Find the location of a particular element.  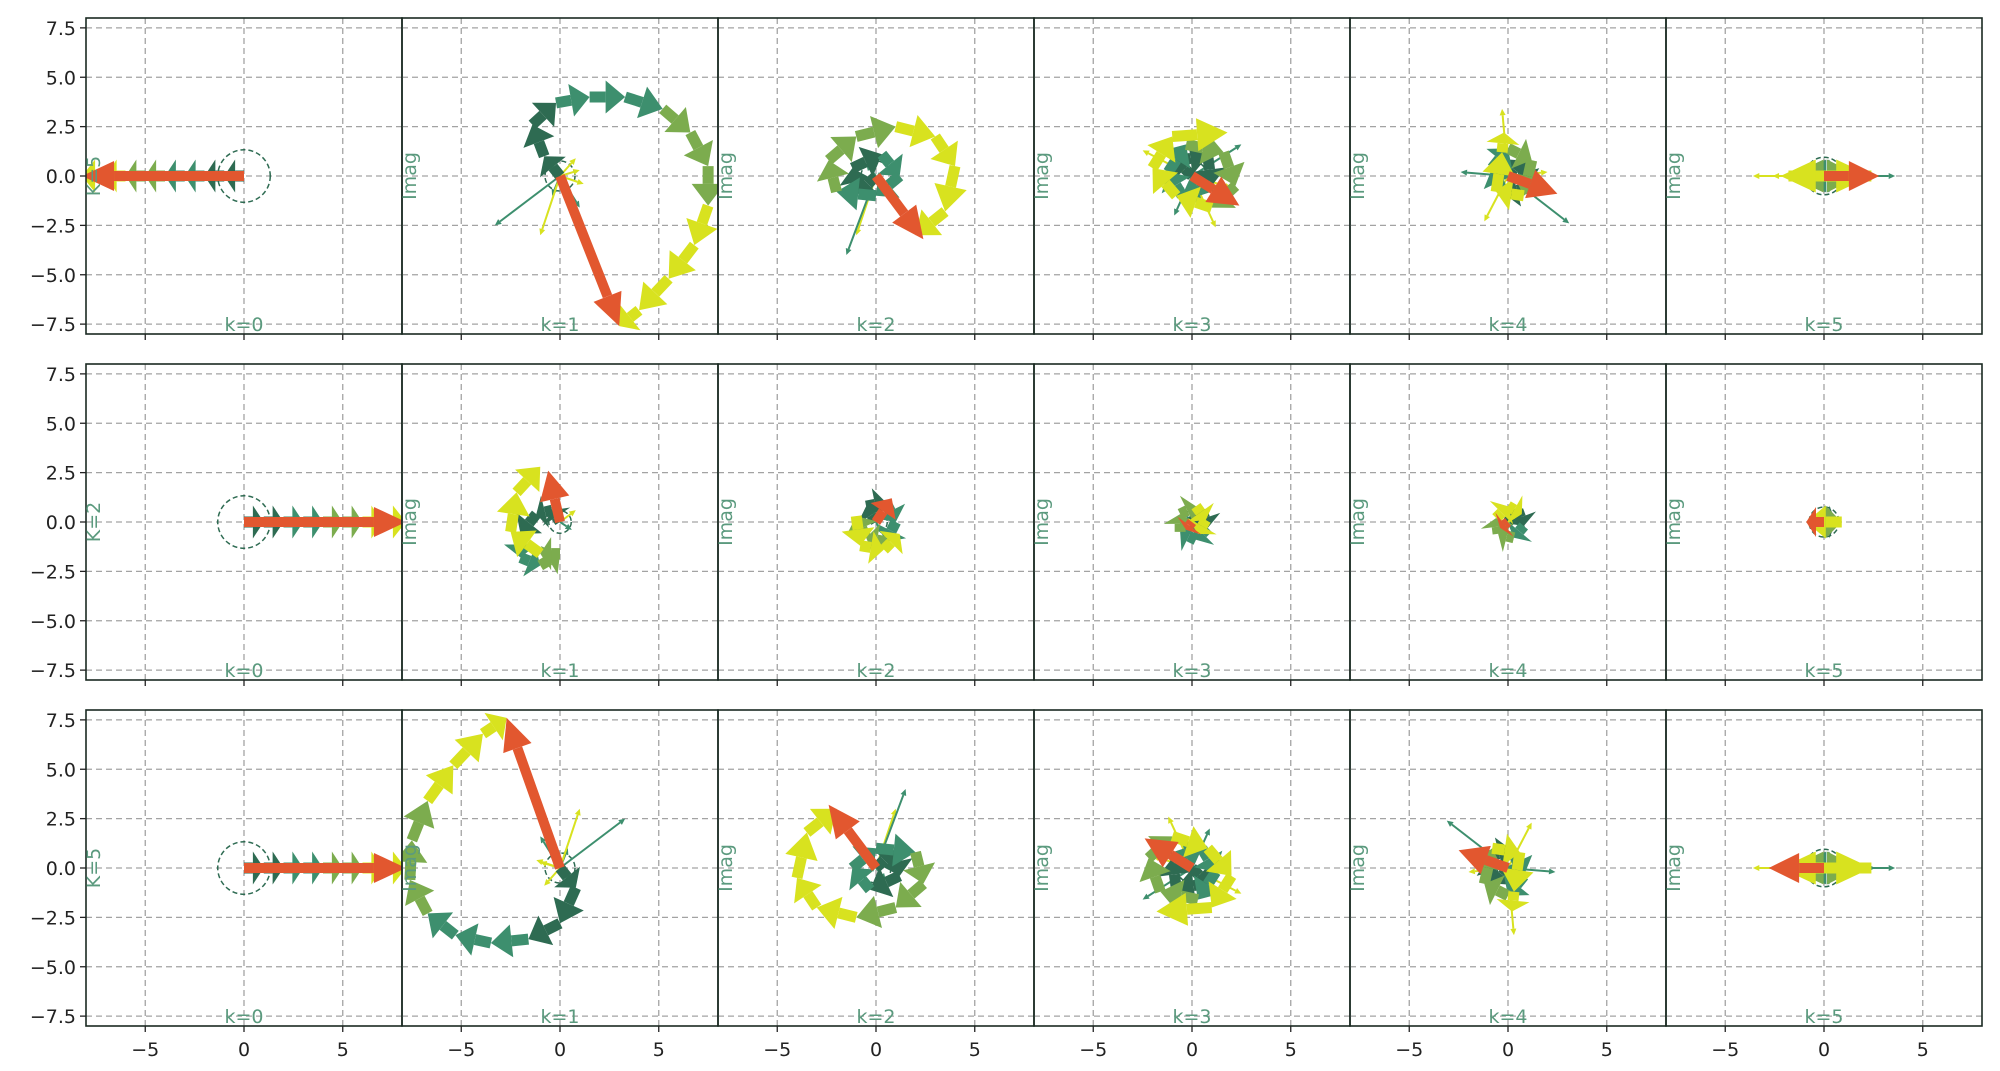

panel-r1-c5: k=5 Imag is located at coordinates (1823, 524).